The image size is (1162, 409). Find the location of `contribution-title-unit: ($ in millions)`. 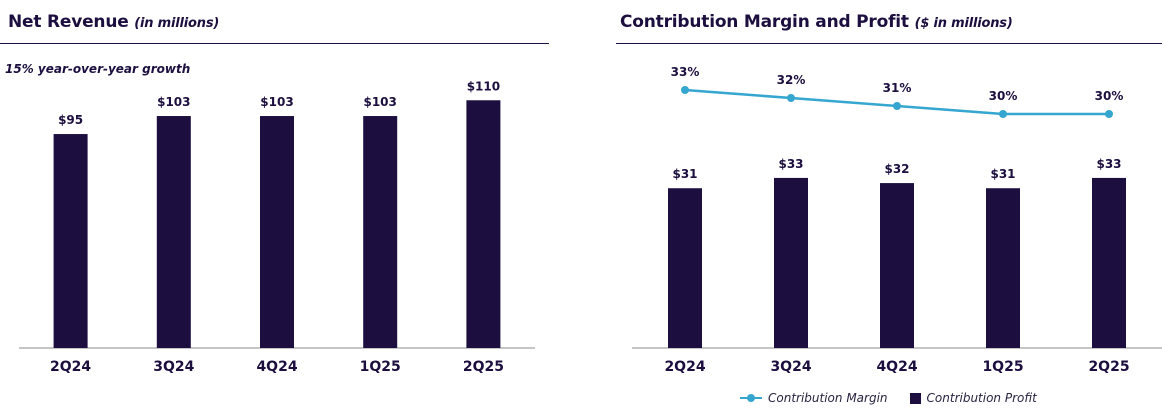

contribution-title-unit: ($ in millions) is located at coordinates (963, 23).